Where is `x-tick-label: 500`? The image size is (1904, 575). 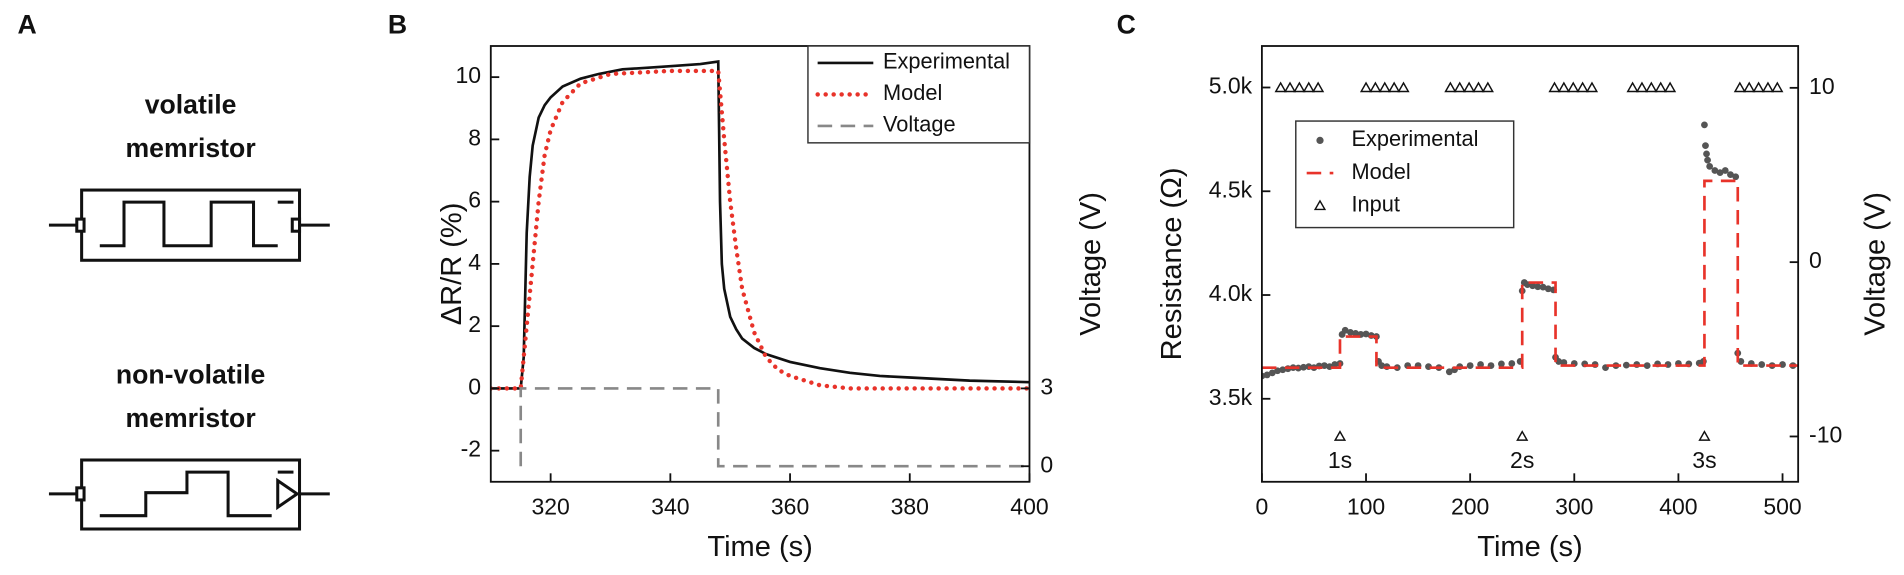 x-tick-label: 500 is located at coordinates (1782, 506).